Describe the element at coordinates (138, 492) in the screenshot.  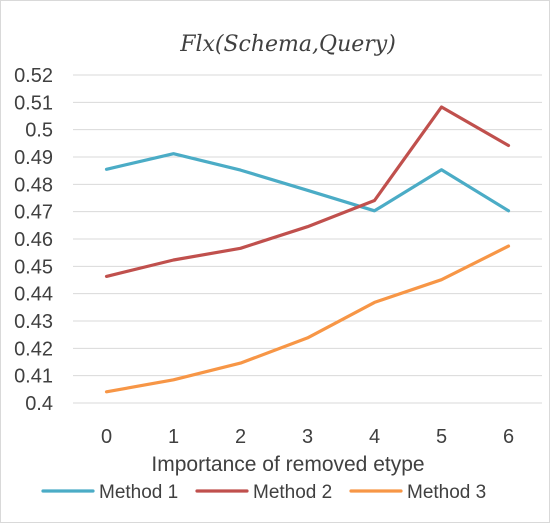
I see `legend-label: Method 1` at that location.